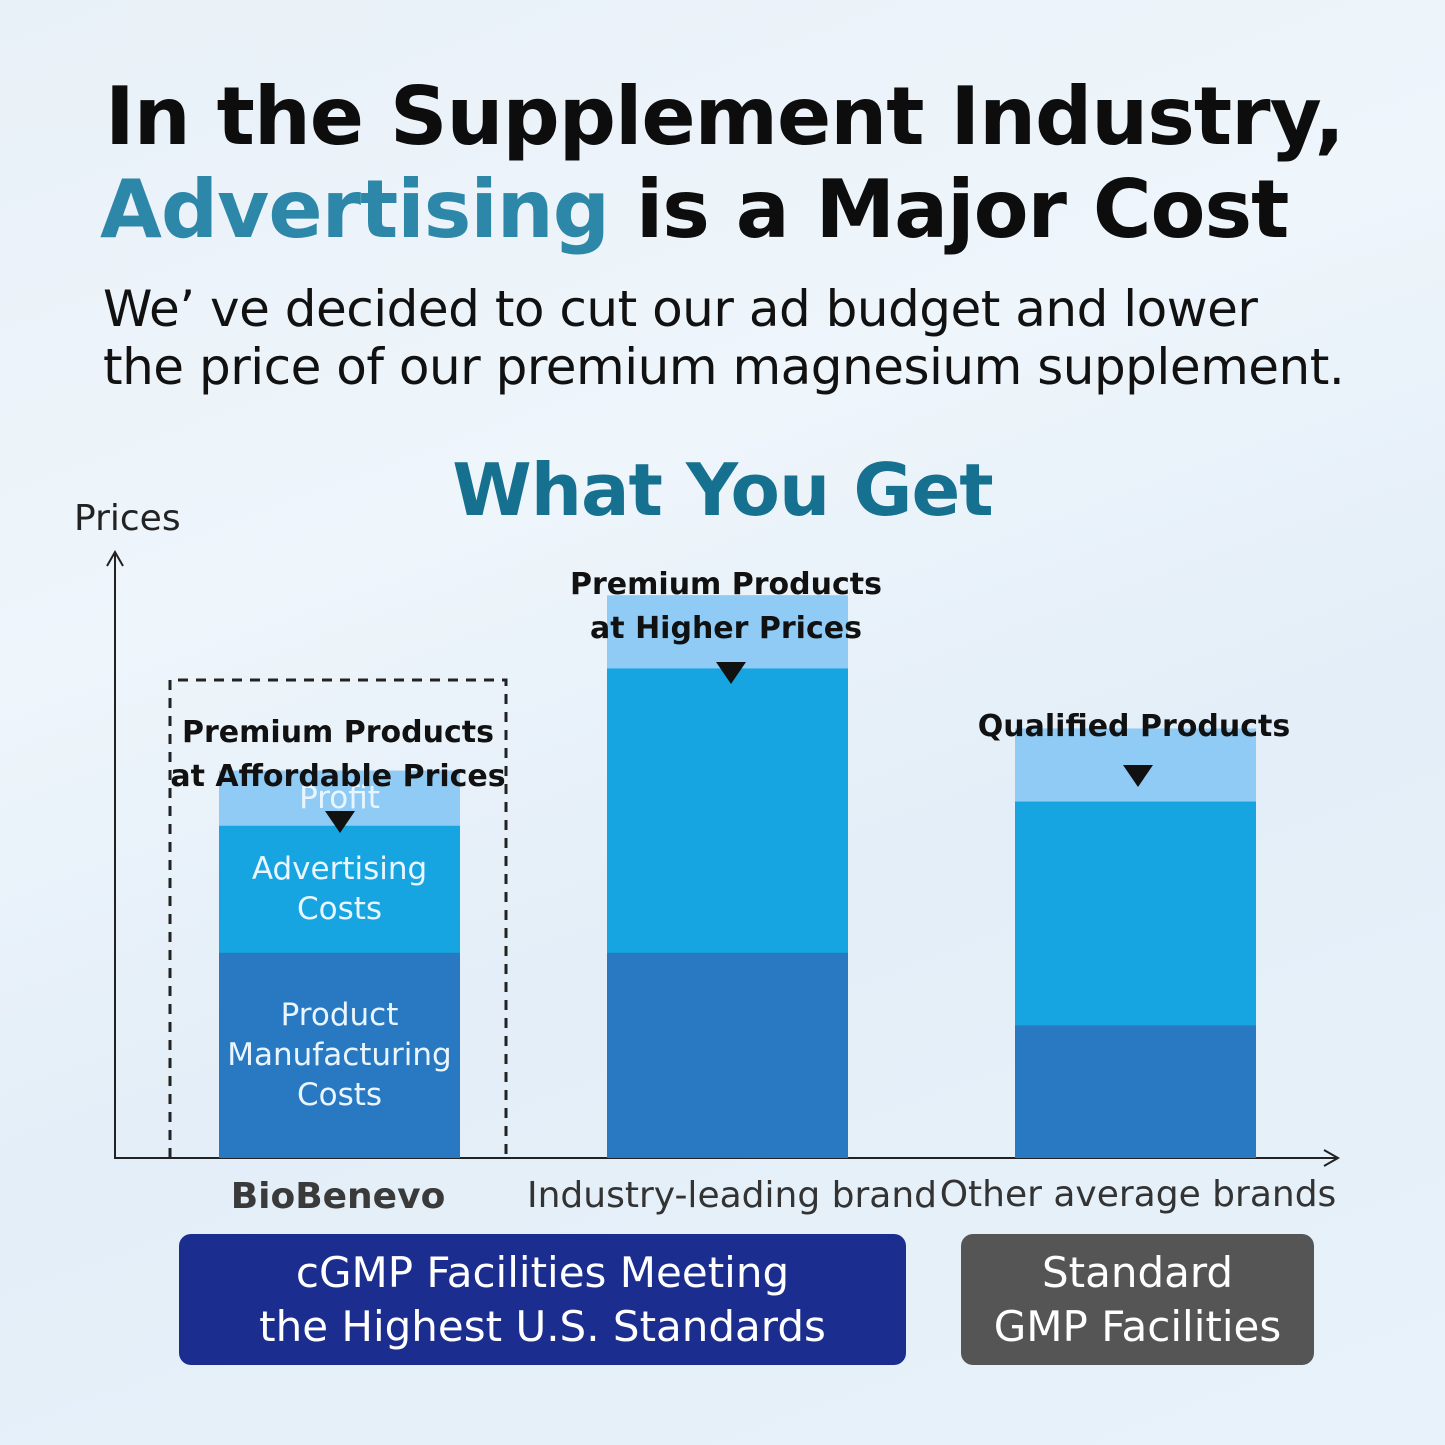 The image size is (1445, 1445). I want to click on segment-label-line: Product, so click(339, 1015).